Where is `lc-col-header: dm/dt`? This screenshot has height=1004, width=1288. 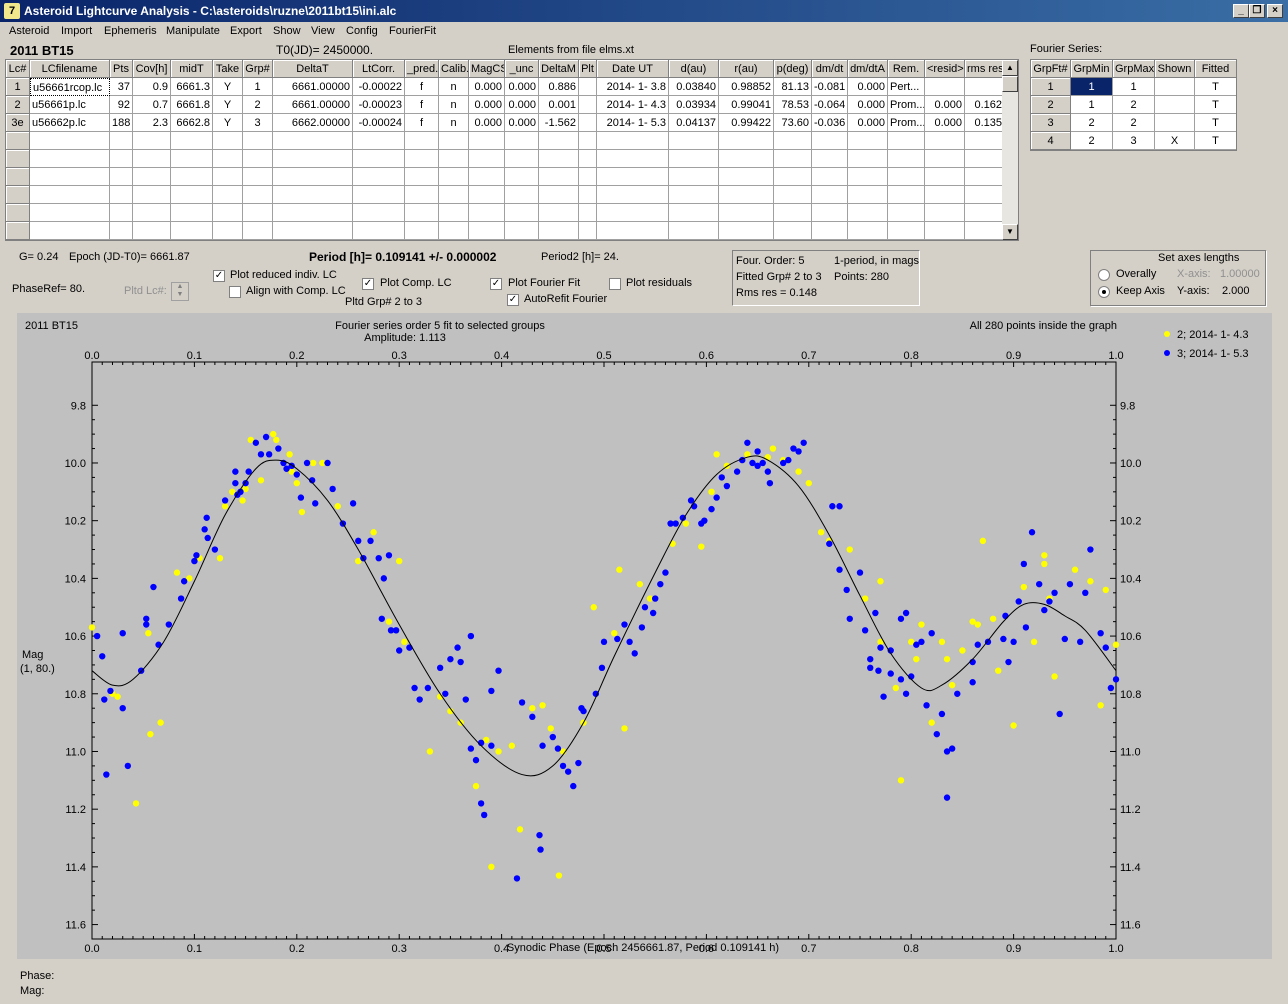 lc-col-header: dm/dt is located at coordinates (830, 69).